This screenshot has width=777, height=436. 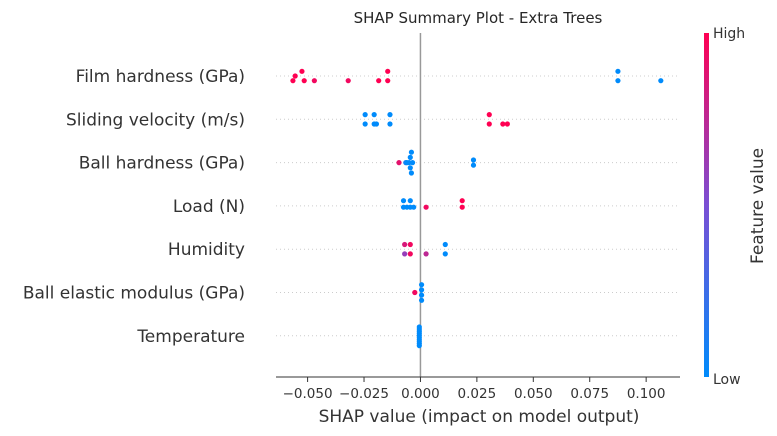 What do you see at coordinates (589, 394) in the screenshot?
I see `x-tick-label: 0.075` at bounding box center [589, 394].